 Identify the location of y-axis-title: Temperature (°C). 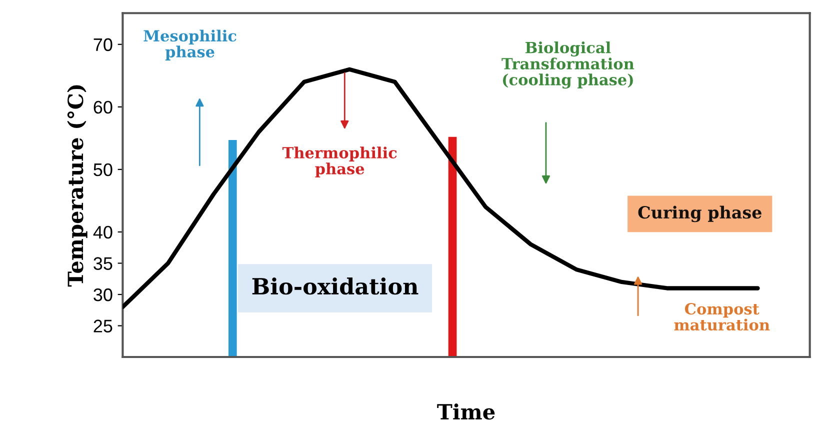
(77, 186).